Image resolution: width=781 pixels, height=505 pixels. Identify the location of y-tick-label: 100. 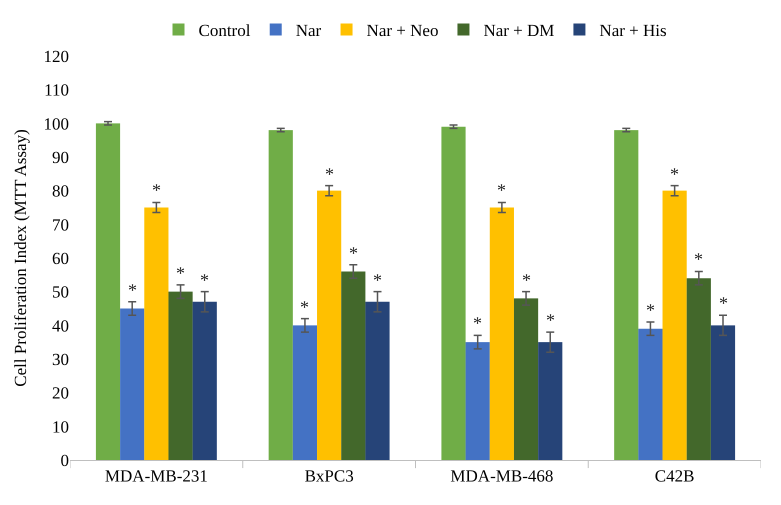
(56, 124).